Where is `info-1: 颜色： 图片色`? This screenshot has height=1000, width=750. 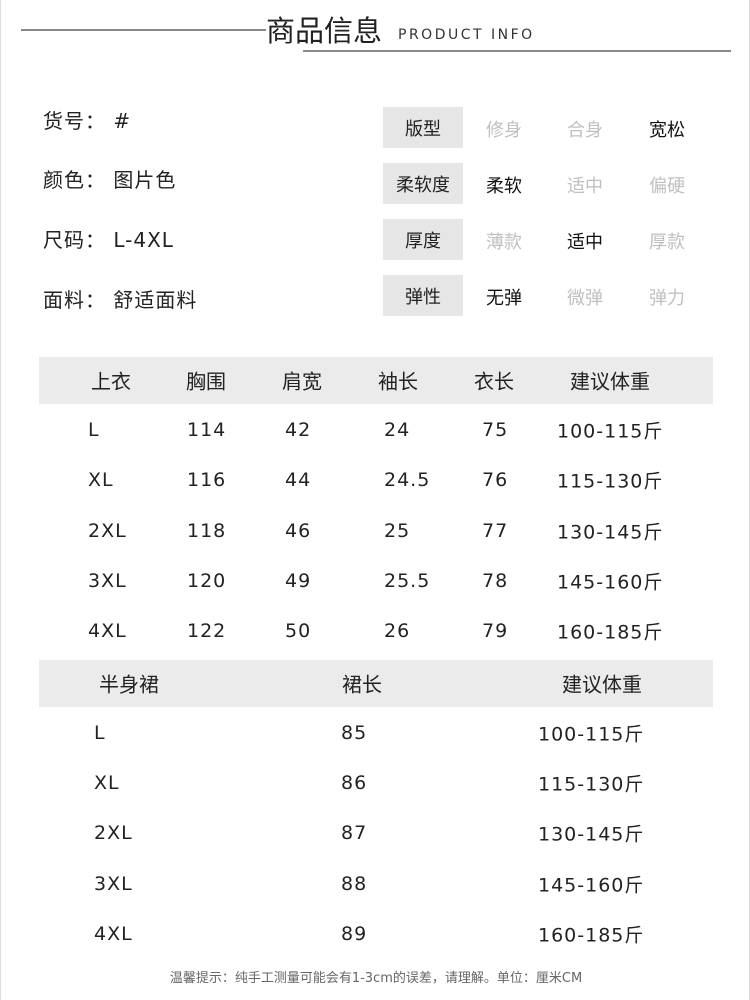 info-1: 颜色： 图片色 is located at coordinates (110, 180).